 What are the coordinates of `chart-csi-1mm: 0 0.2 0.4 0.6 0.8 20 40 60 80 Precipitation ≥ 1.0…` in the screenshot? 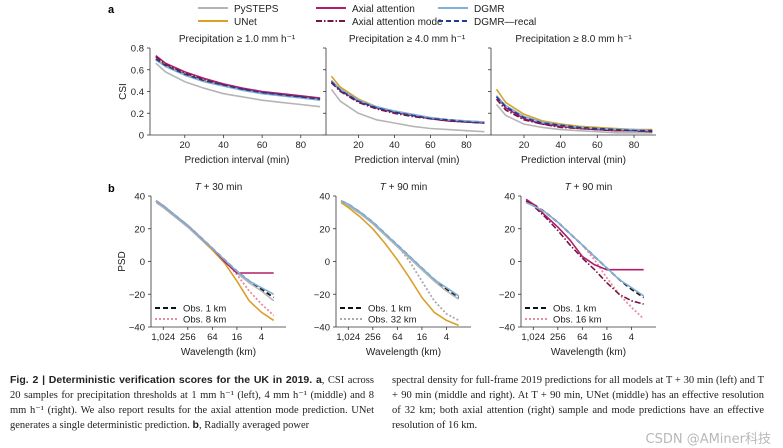 It's located at (221, 100).